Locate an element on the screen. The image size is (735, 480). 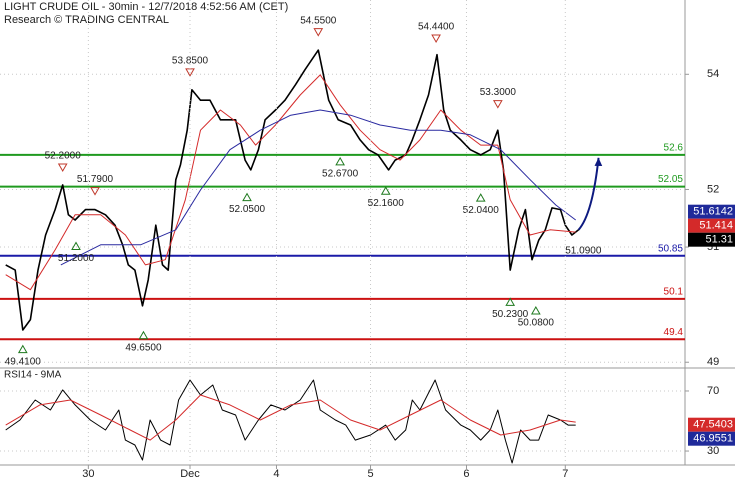
chart-subtitle: Research © TRADING CENTRAL is located at coordinates (86, 20).